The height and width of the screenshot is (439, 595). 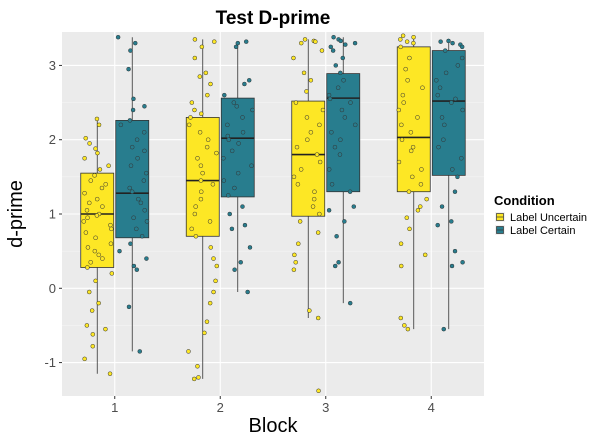 I want to click on y-tick-label: 1, so click(x=52, y=214).